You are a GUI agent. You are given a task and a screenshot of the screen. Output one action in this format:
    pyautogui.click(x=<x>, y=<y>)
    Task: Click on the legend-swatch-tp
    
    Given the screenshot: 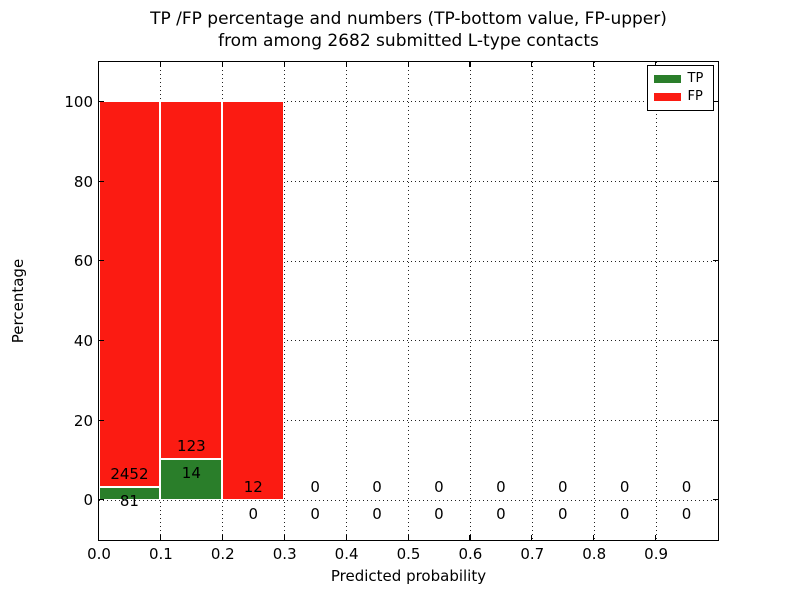 What is the action you would take?
    pyautogui.click(x=667, y=78)
    